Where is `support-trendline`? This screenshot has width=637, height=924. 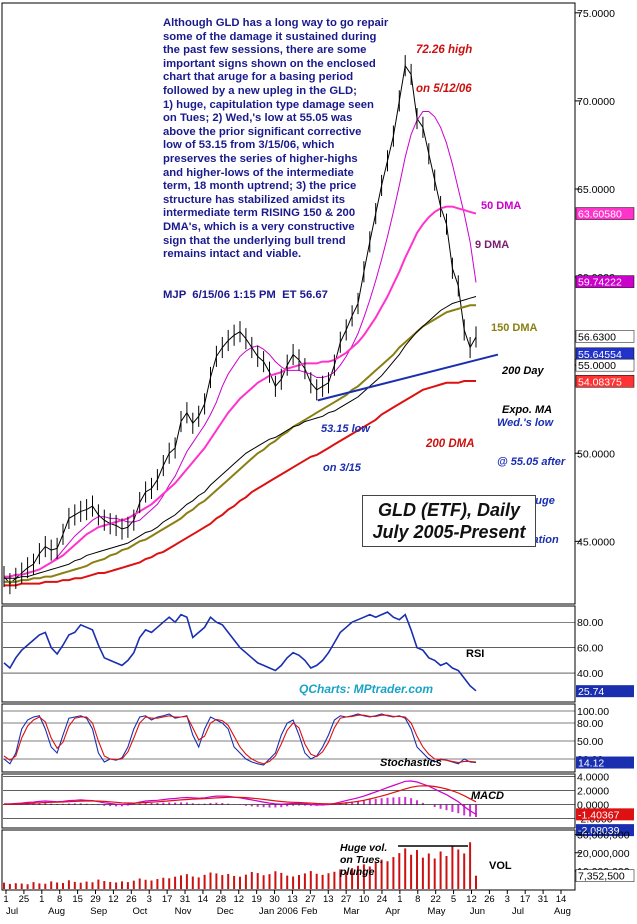
support-trendline is located at coordinates (408, 377).